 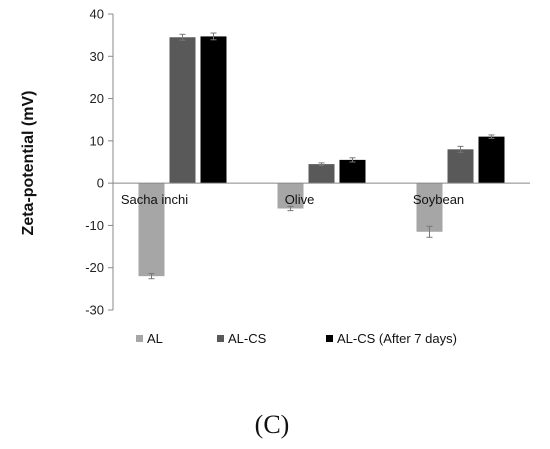 What do you see at coordinates (94, 267) in the screenshot?
I see `y-tick-label: -20` at bounding box center [94, 267].